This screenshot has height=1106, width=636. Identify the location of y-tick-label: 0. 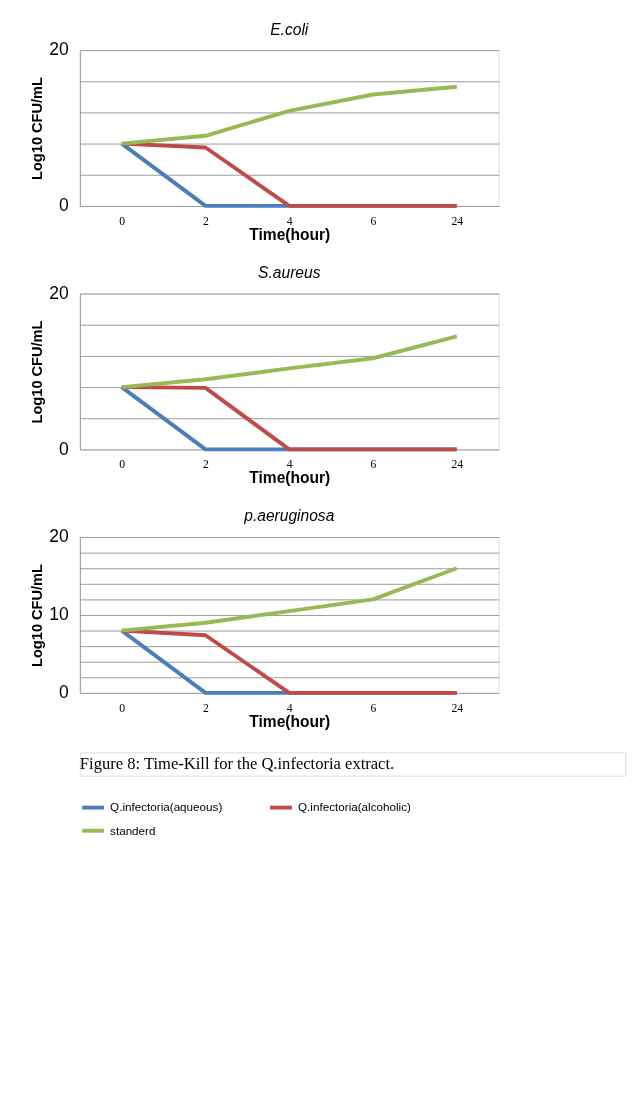
(63, 448).